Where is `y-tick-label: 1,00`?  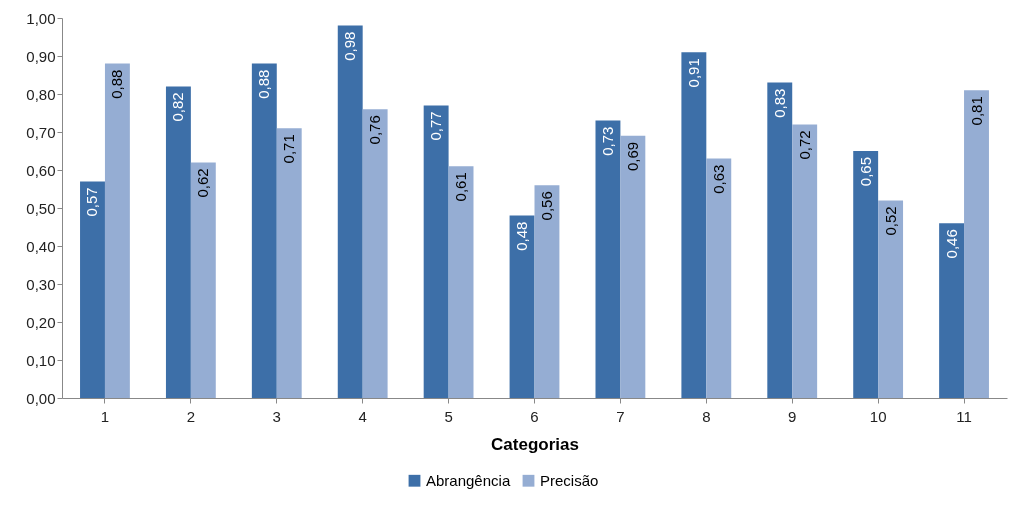 y-tick-label: 1,00 is located at coordinates (41, 18).